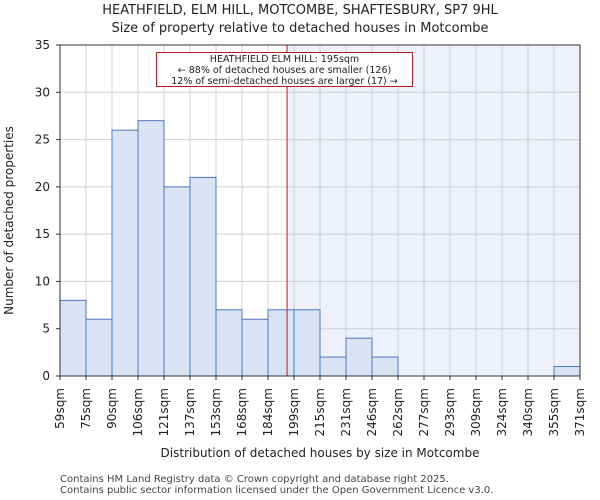  I want to click on x-tick-label: 153sqm, so click(216, 412).